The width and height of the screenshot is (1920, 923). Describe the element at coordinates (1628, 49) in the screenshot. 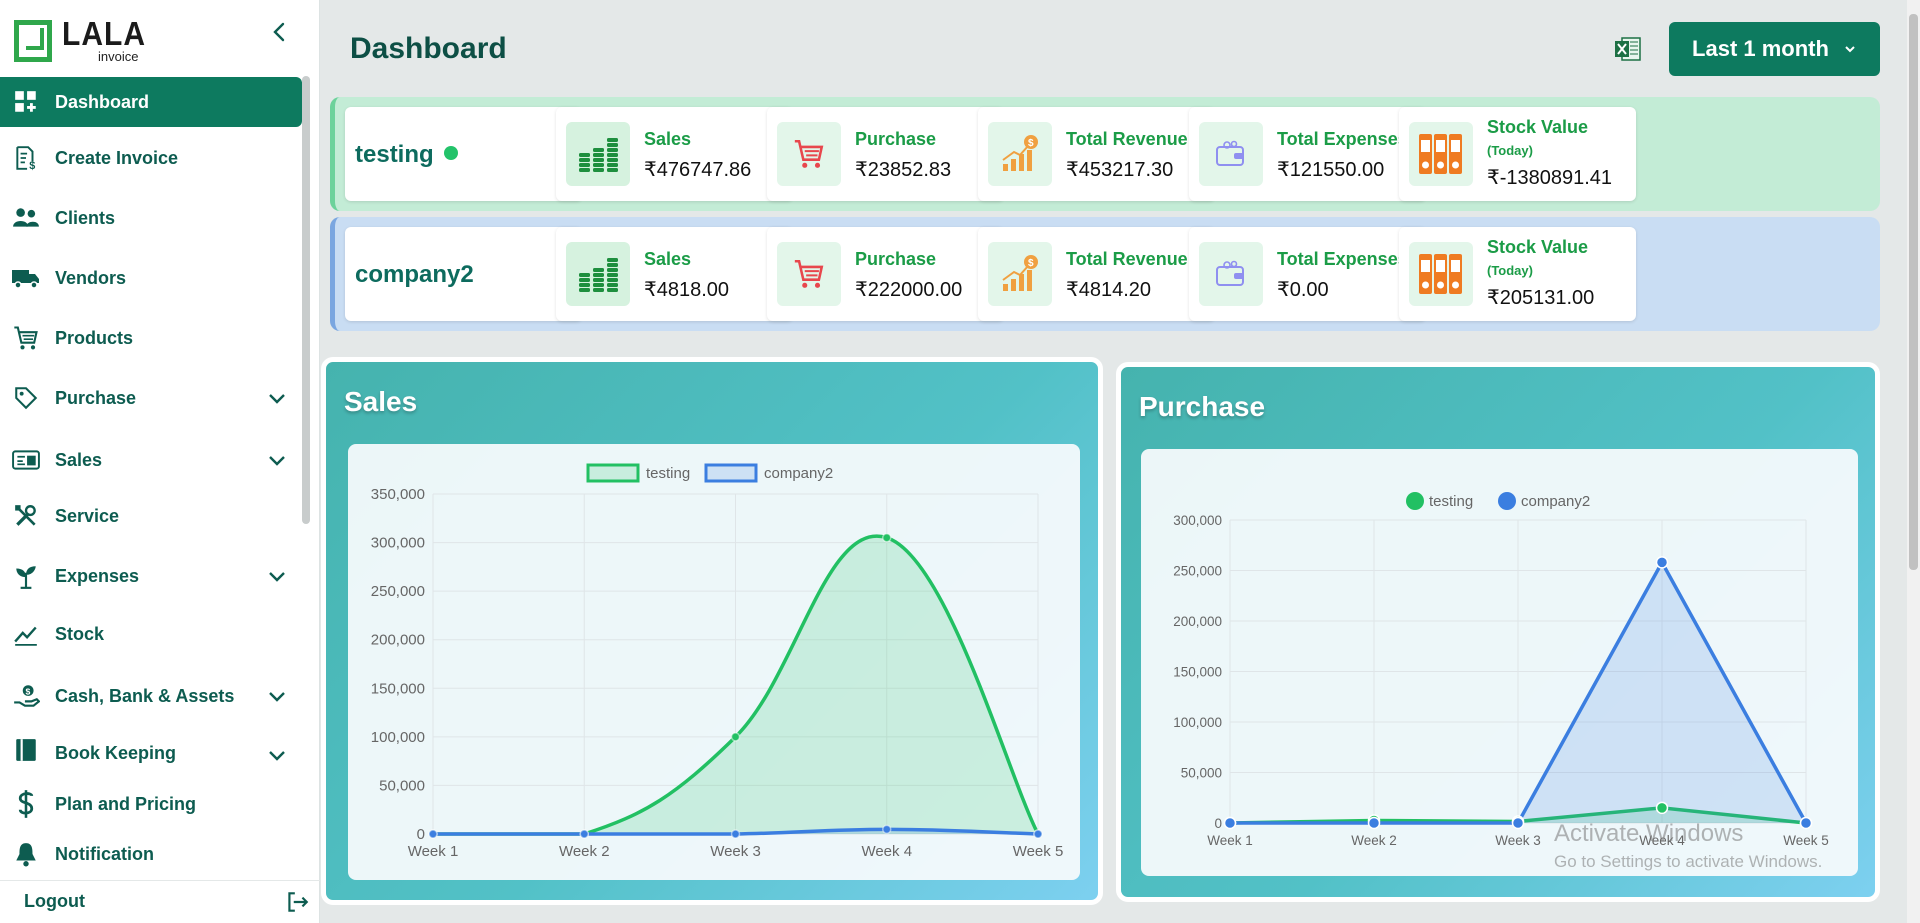

I see `excel-export-icon` at that location.